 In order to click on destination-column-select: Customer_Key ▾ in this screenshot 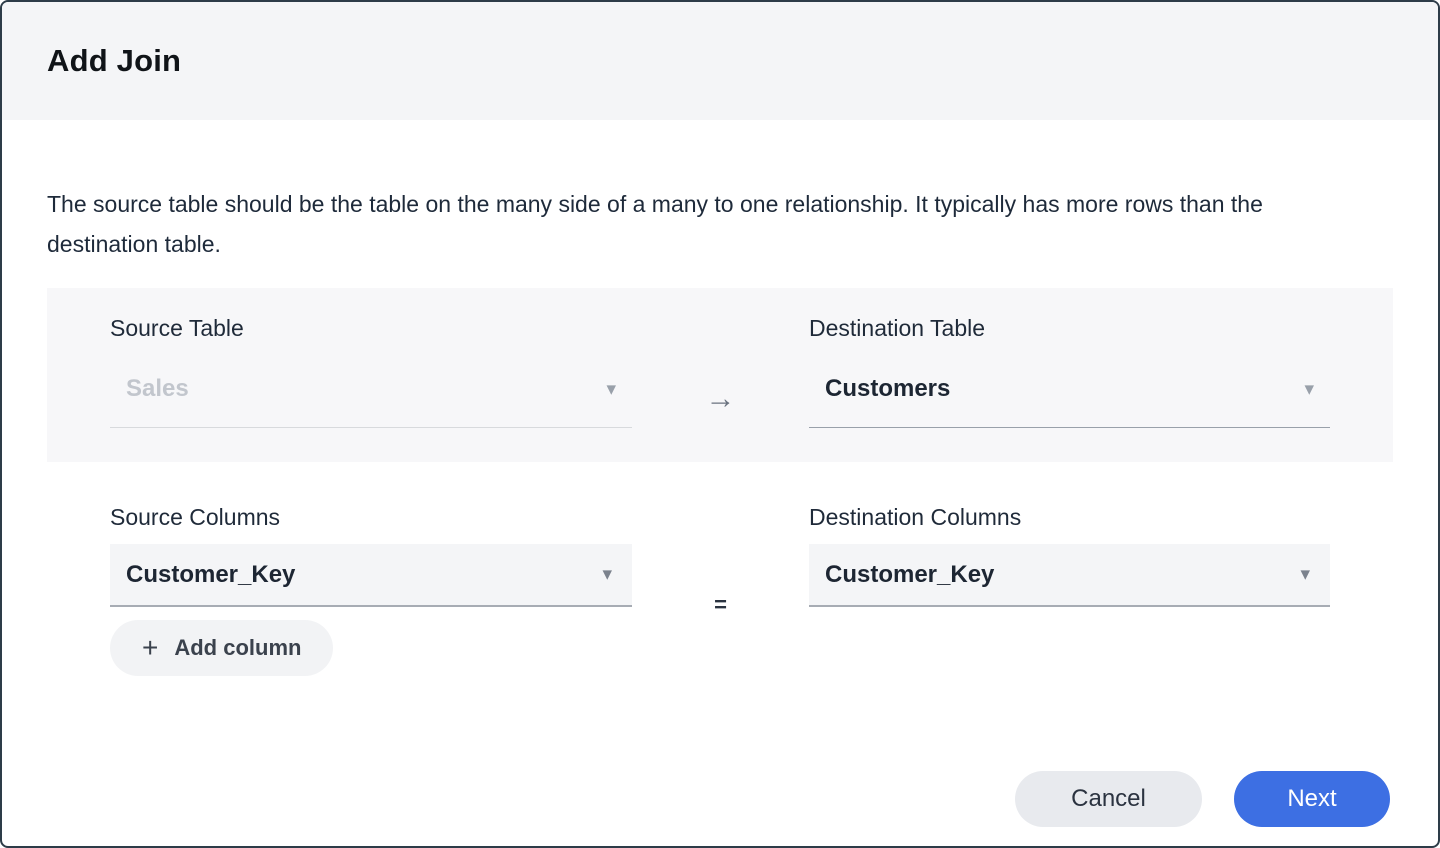, I will do `click(1069, 575)`.